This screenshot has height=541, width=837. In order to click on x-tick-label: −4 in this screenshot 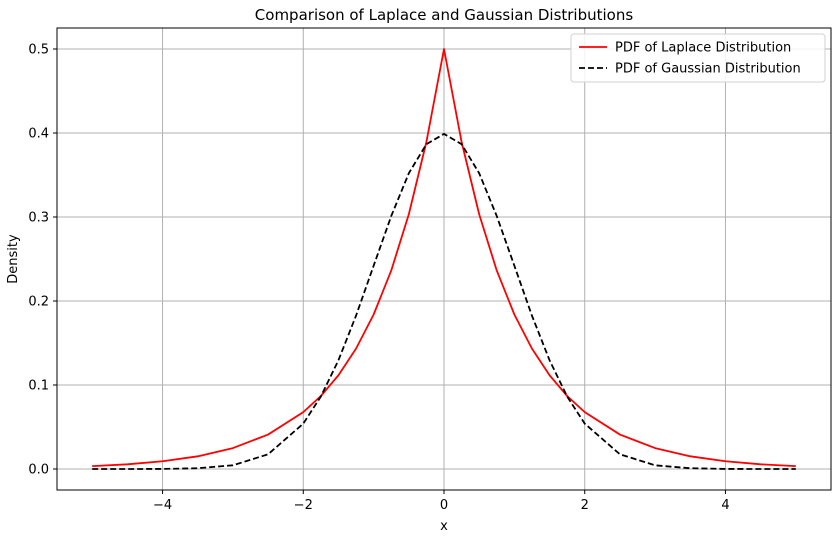, I will do `click(162, 505)`.